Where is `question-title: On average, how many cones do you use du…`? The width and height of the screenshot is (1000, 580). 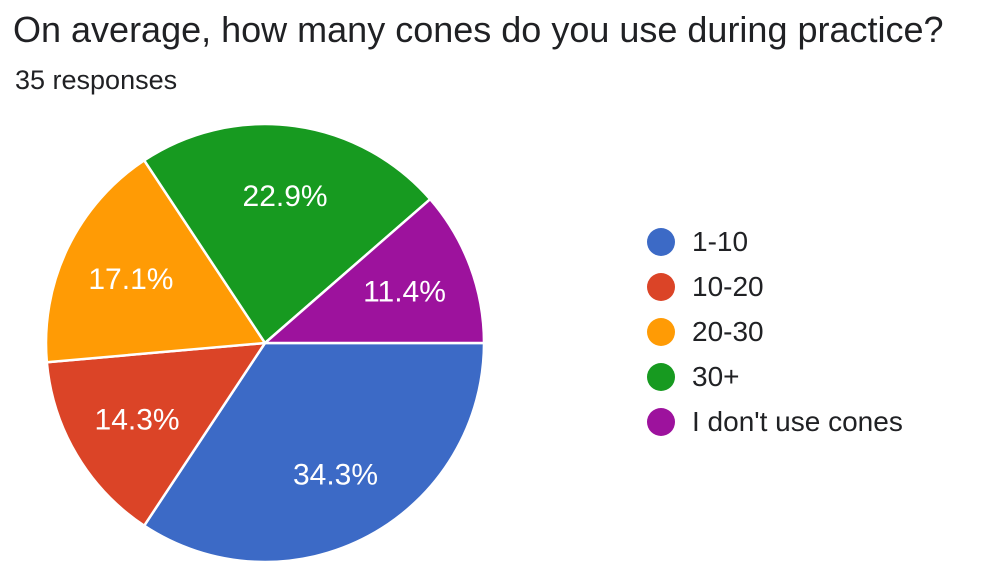
question-title: On average, how many cones do you use du… is located at coordinates (478, 29).